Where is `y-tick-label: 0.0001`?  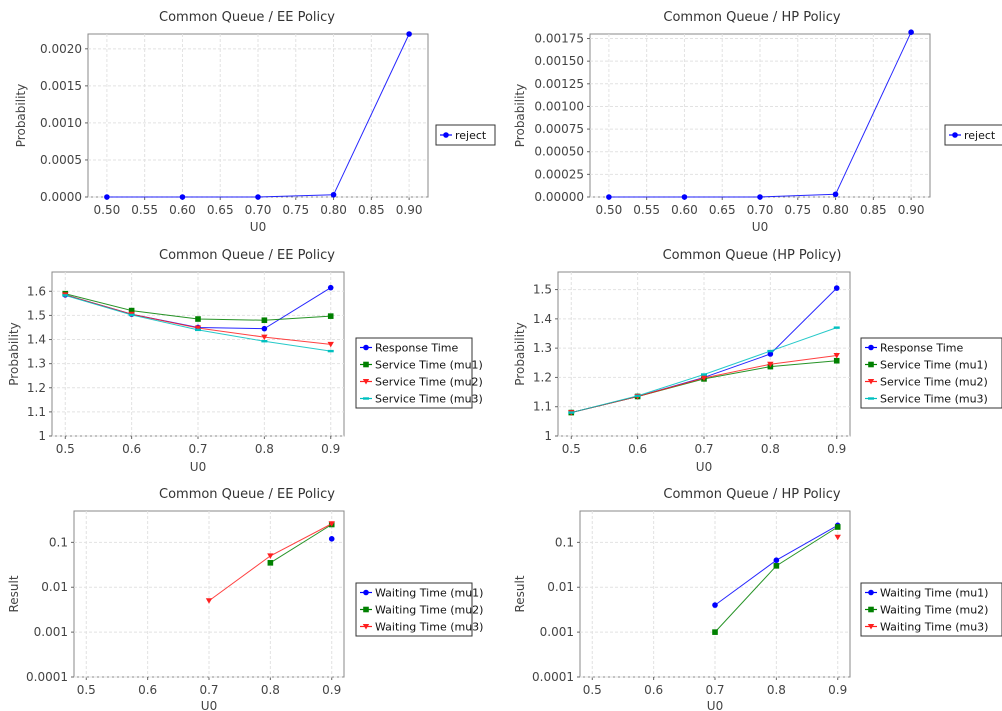 y-tick-label: 0.0001 is located at coordinates (553, 677).